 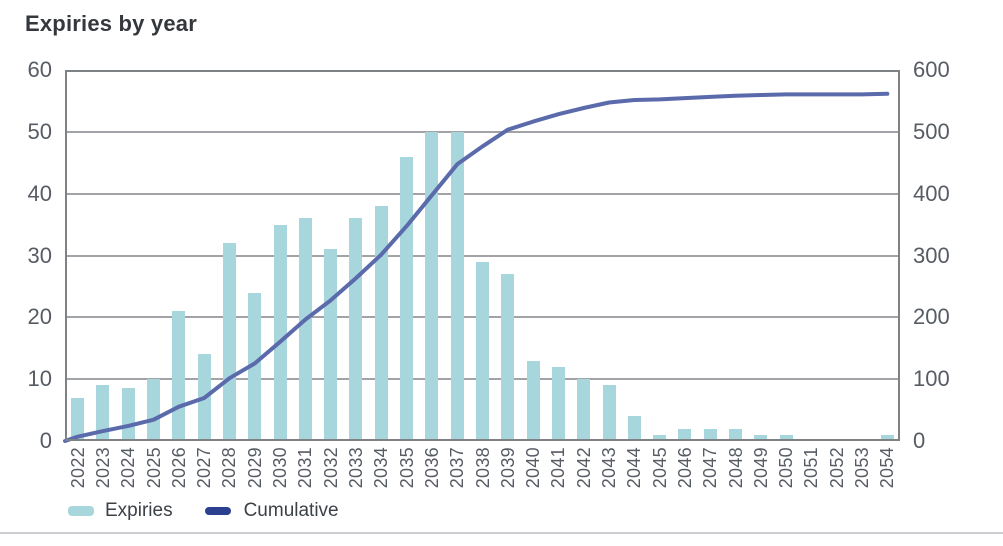 What do you see at coordinates (111, 23) in the screenshot?
I see `chart-title: Expiries by year` at bounding box center [111, 23].